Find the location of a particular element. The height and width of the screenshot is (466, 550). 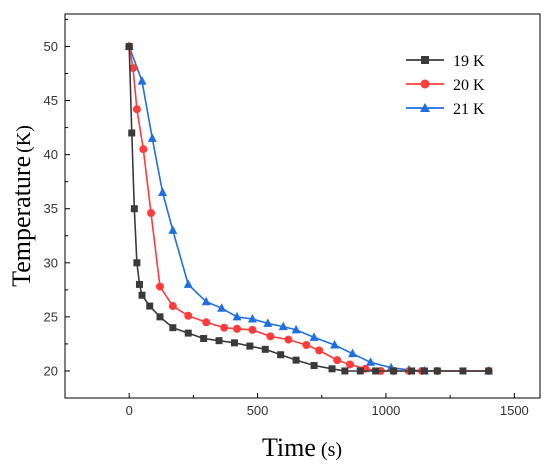

legend-item-19k: 19 K is located at coordinates (445, 61).